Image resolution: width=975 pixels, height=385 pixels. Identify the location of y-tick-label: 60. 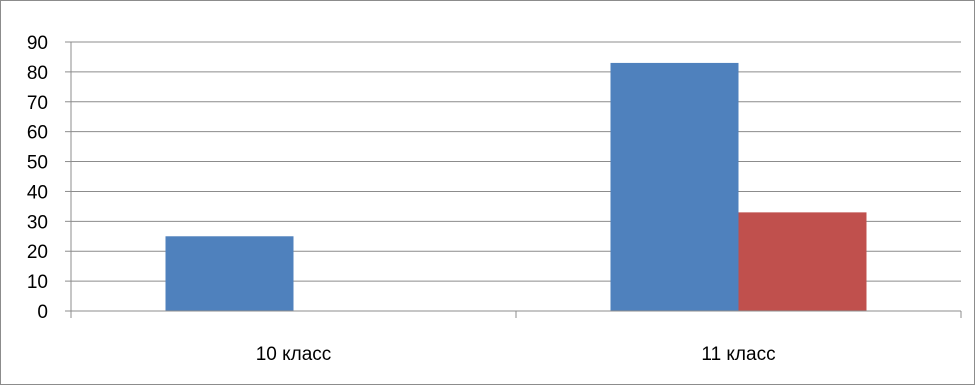
(37, 133).